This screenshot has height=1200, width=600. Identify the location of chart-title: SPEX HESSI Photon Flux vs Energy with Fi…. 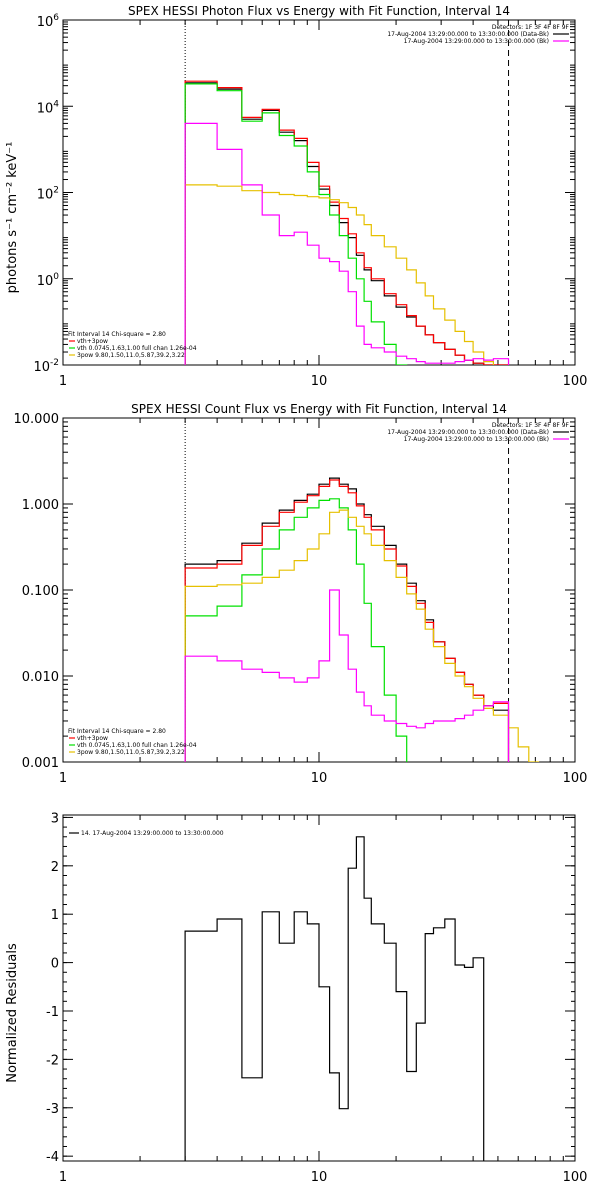
(319, 11).